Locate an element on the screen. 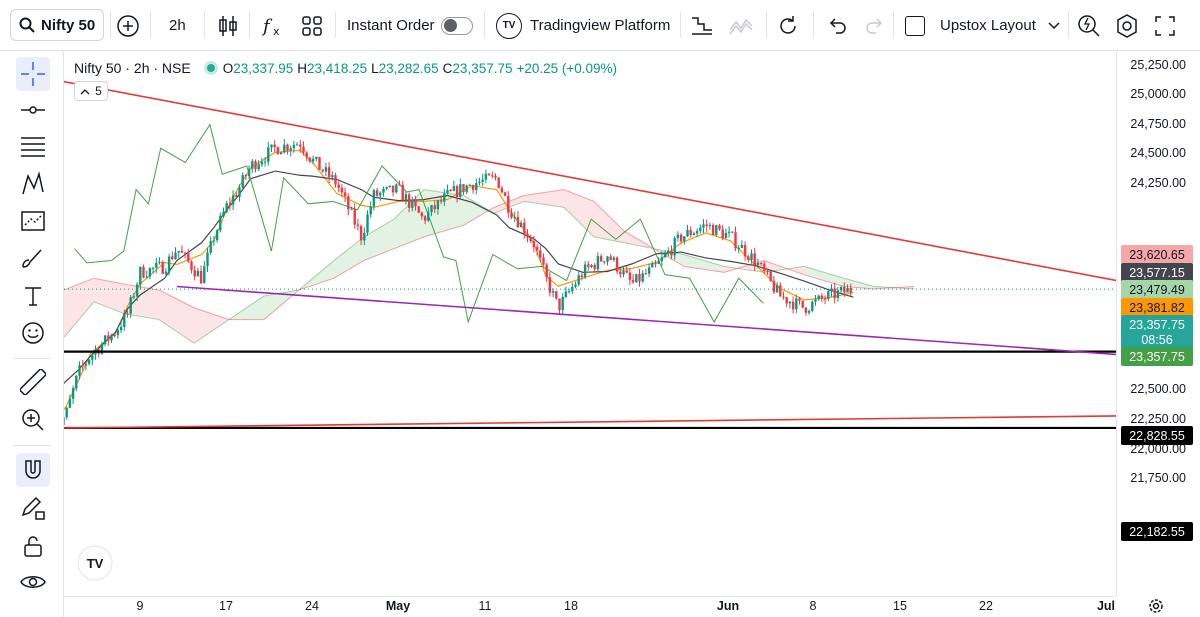 The height and width of the screenshot is (617, 1200). legend-low-value: 23,282.65 is located at coordinates (408, 68).